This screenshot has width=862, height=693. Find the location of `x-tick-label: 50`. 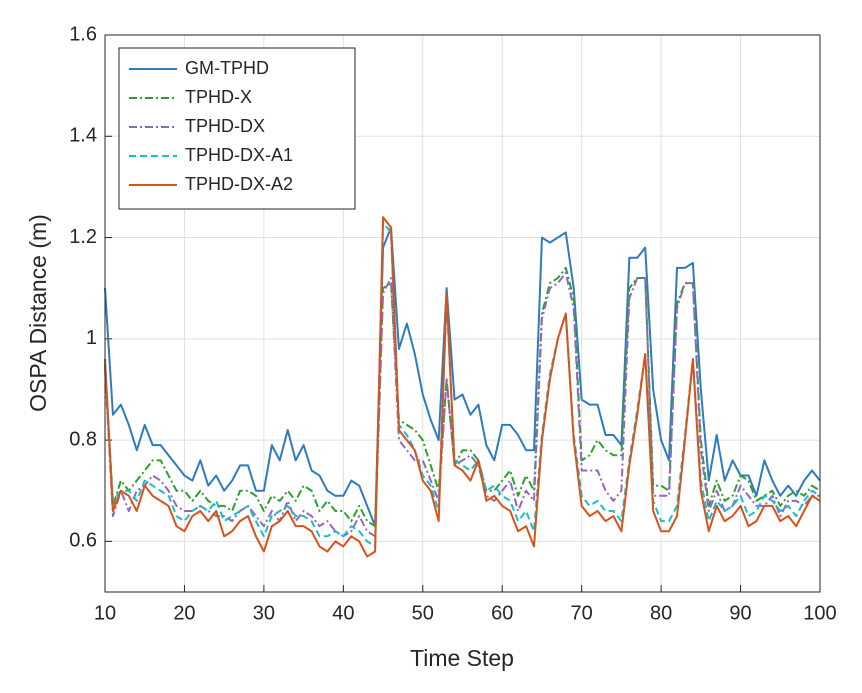

x-tick-label: 50 is located at coordinates (423, 613).